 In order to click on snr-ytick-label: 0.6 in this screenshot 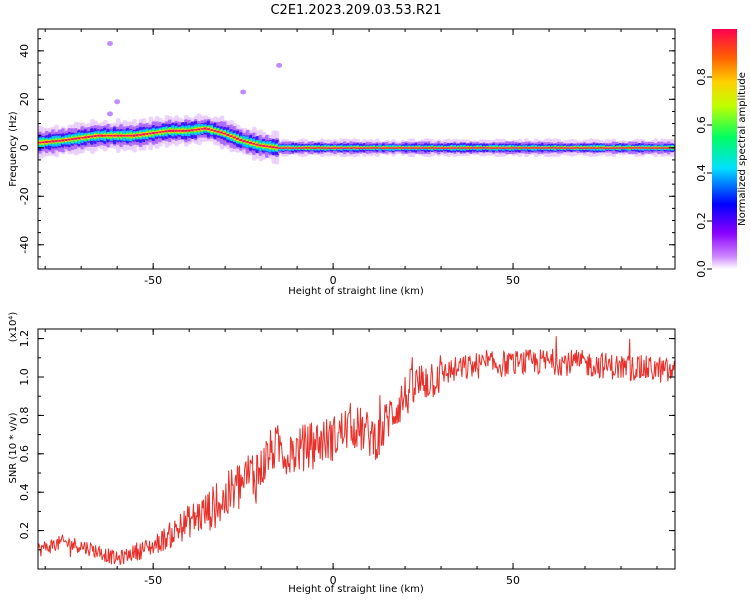, I will do `click(24, 454)`.